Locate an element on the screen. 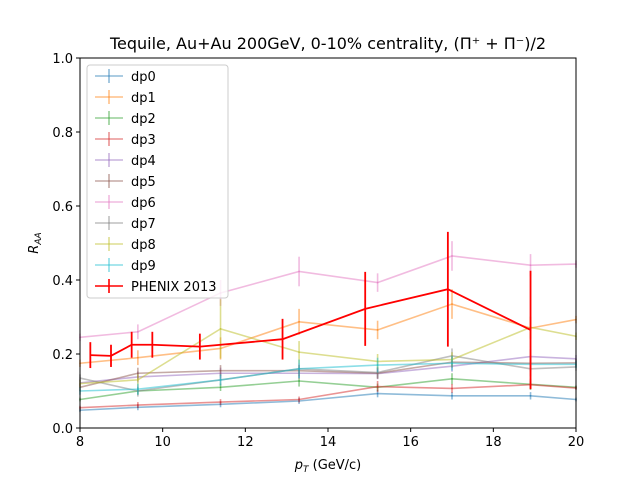  y-tick-label: 1.0 is located at coordinates (62, 59).